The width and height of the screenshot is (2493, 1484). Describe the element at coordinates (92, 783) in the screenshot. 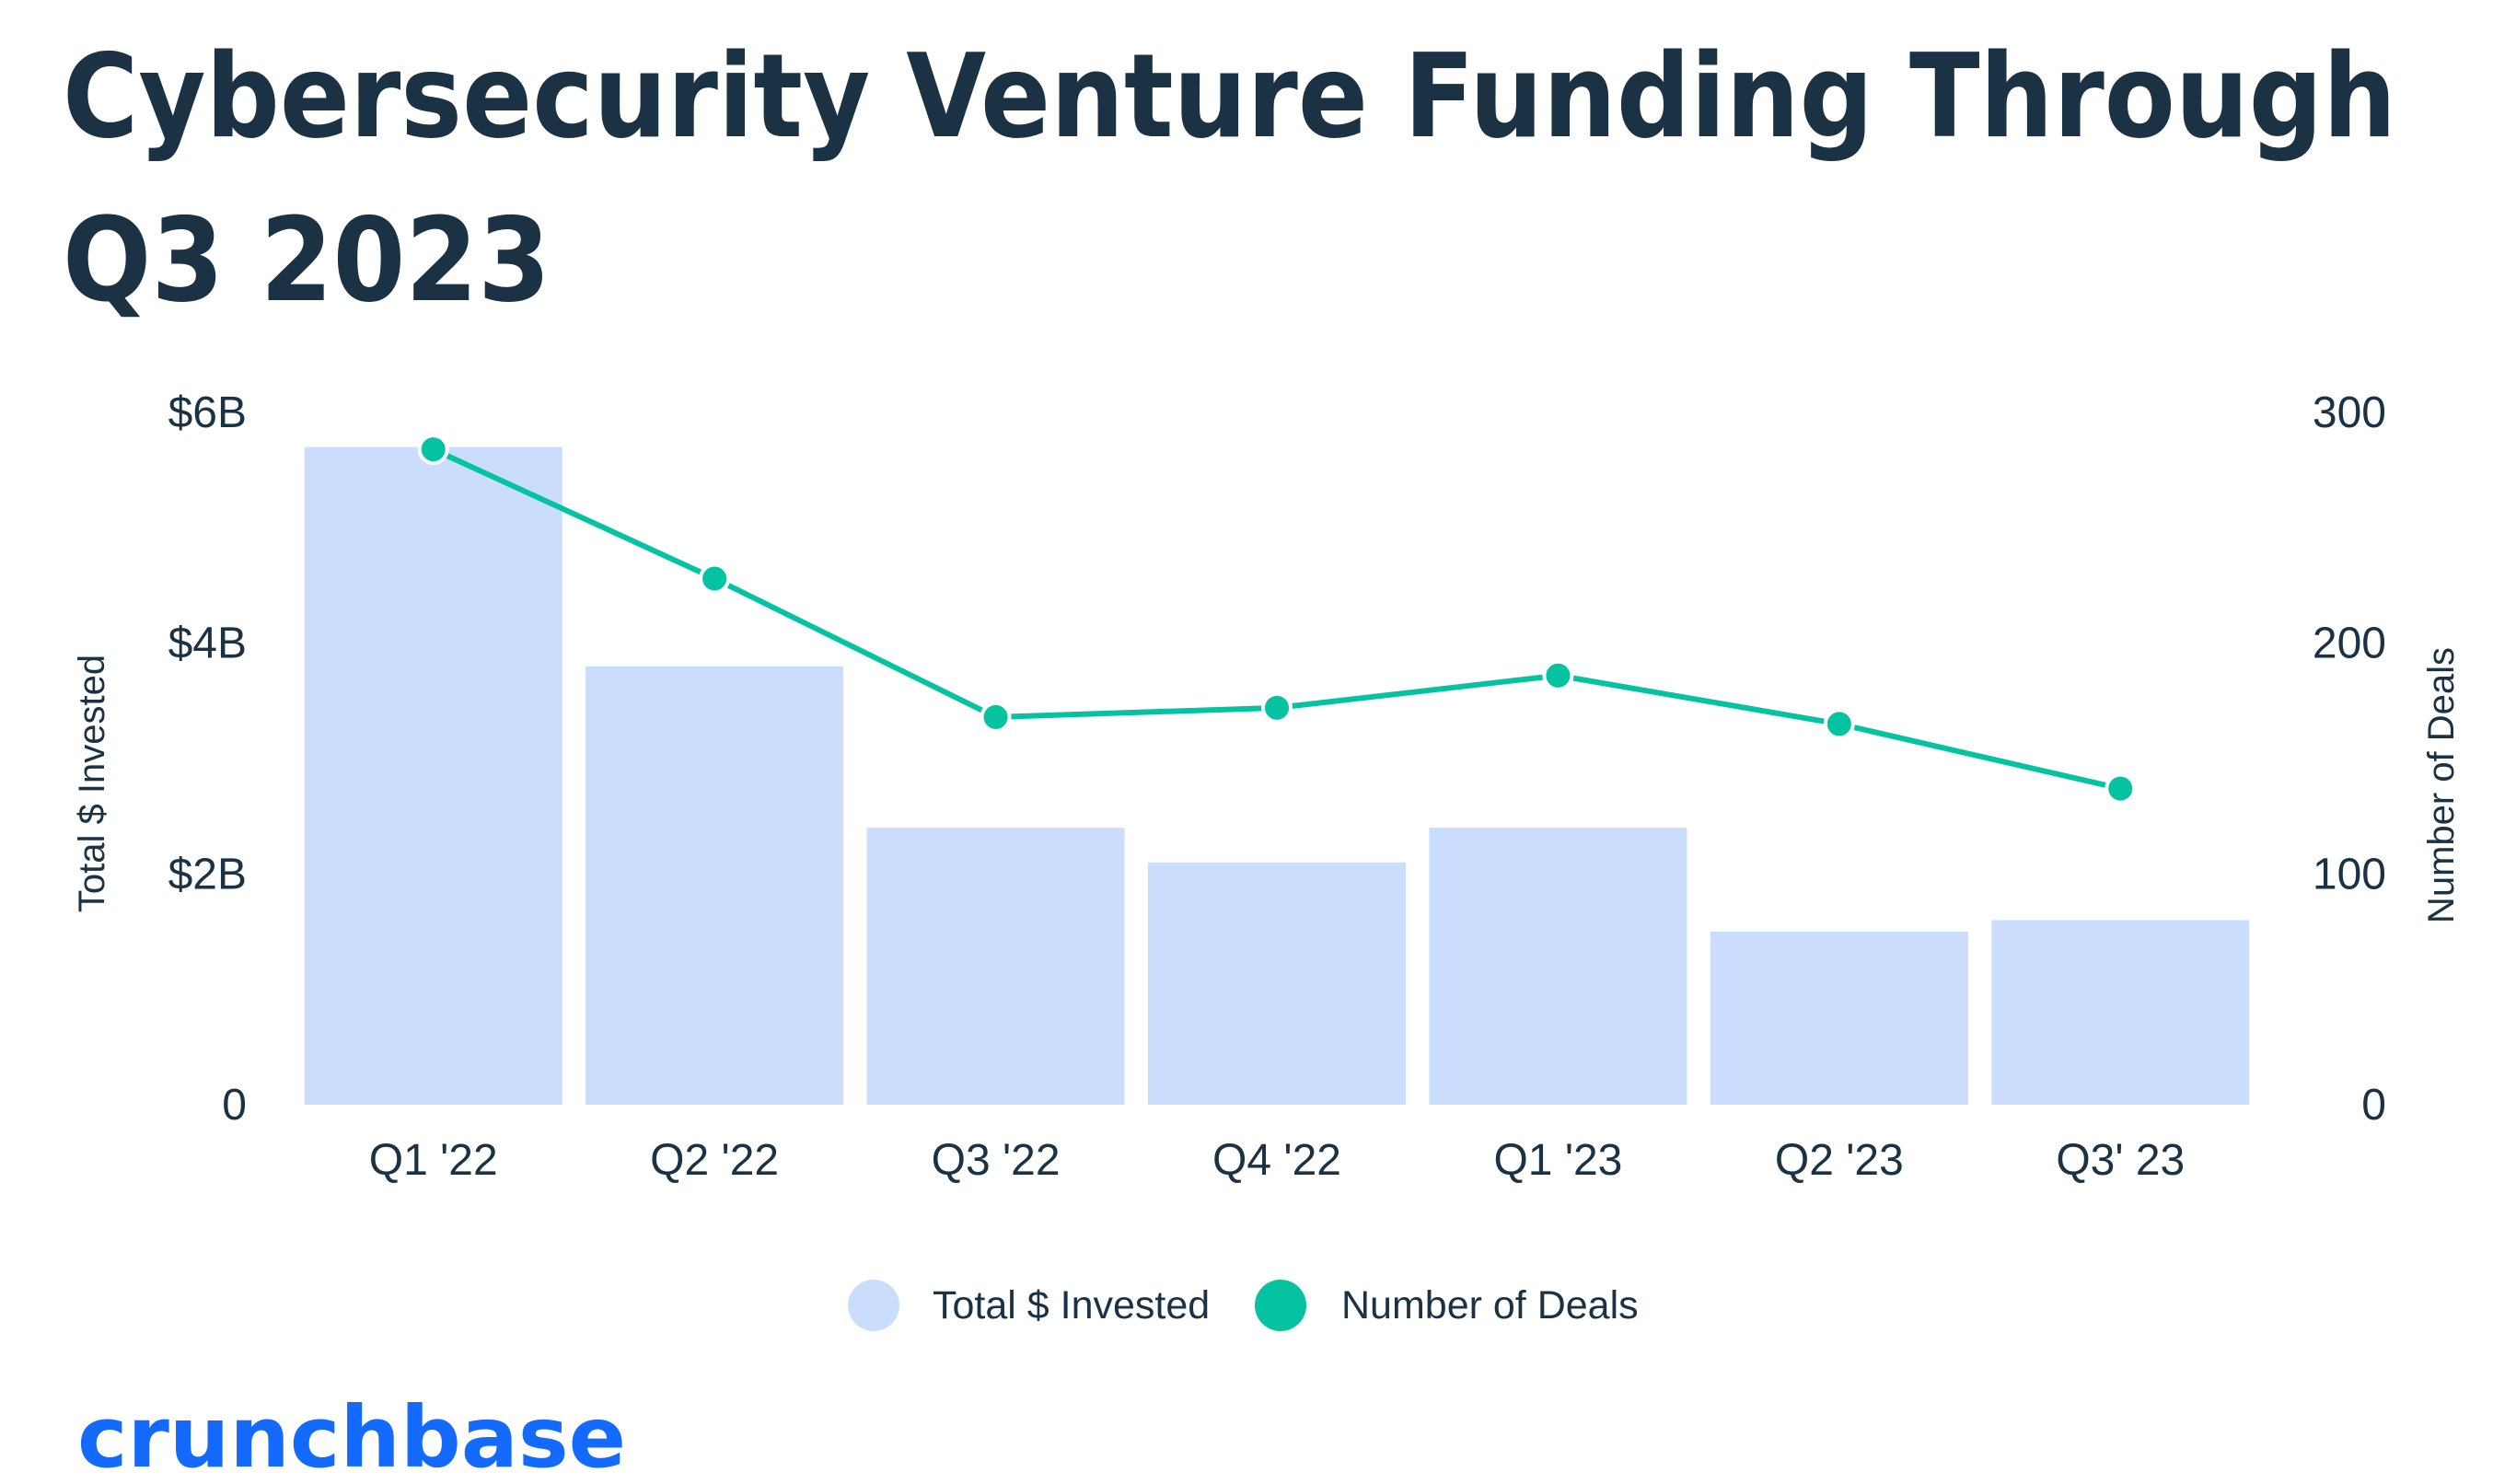

I see `left-axis-title: Total $ Invested` at that location.